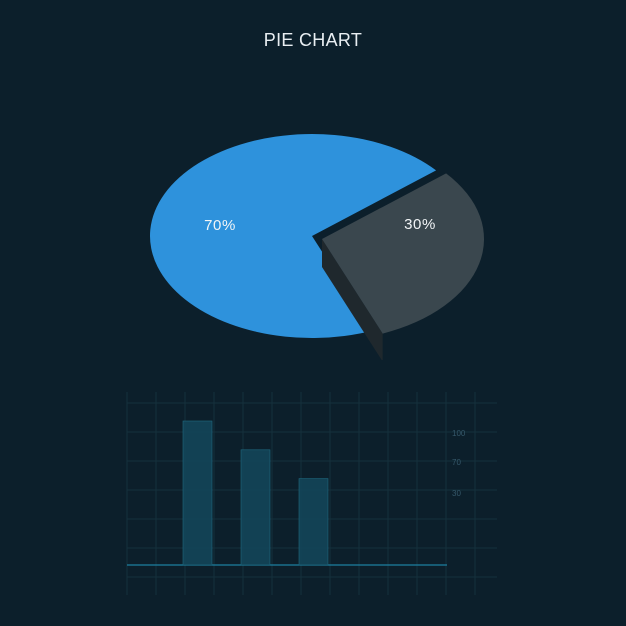 The height and width of the screenshot is (626, 626). I want to click on pie-label-1: 70%, so click(220, 225).